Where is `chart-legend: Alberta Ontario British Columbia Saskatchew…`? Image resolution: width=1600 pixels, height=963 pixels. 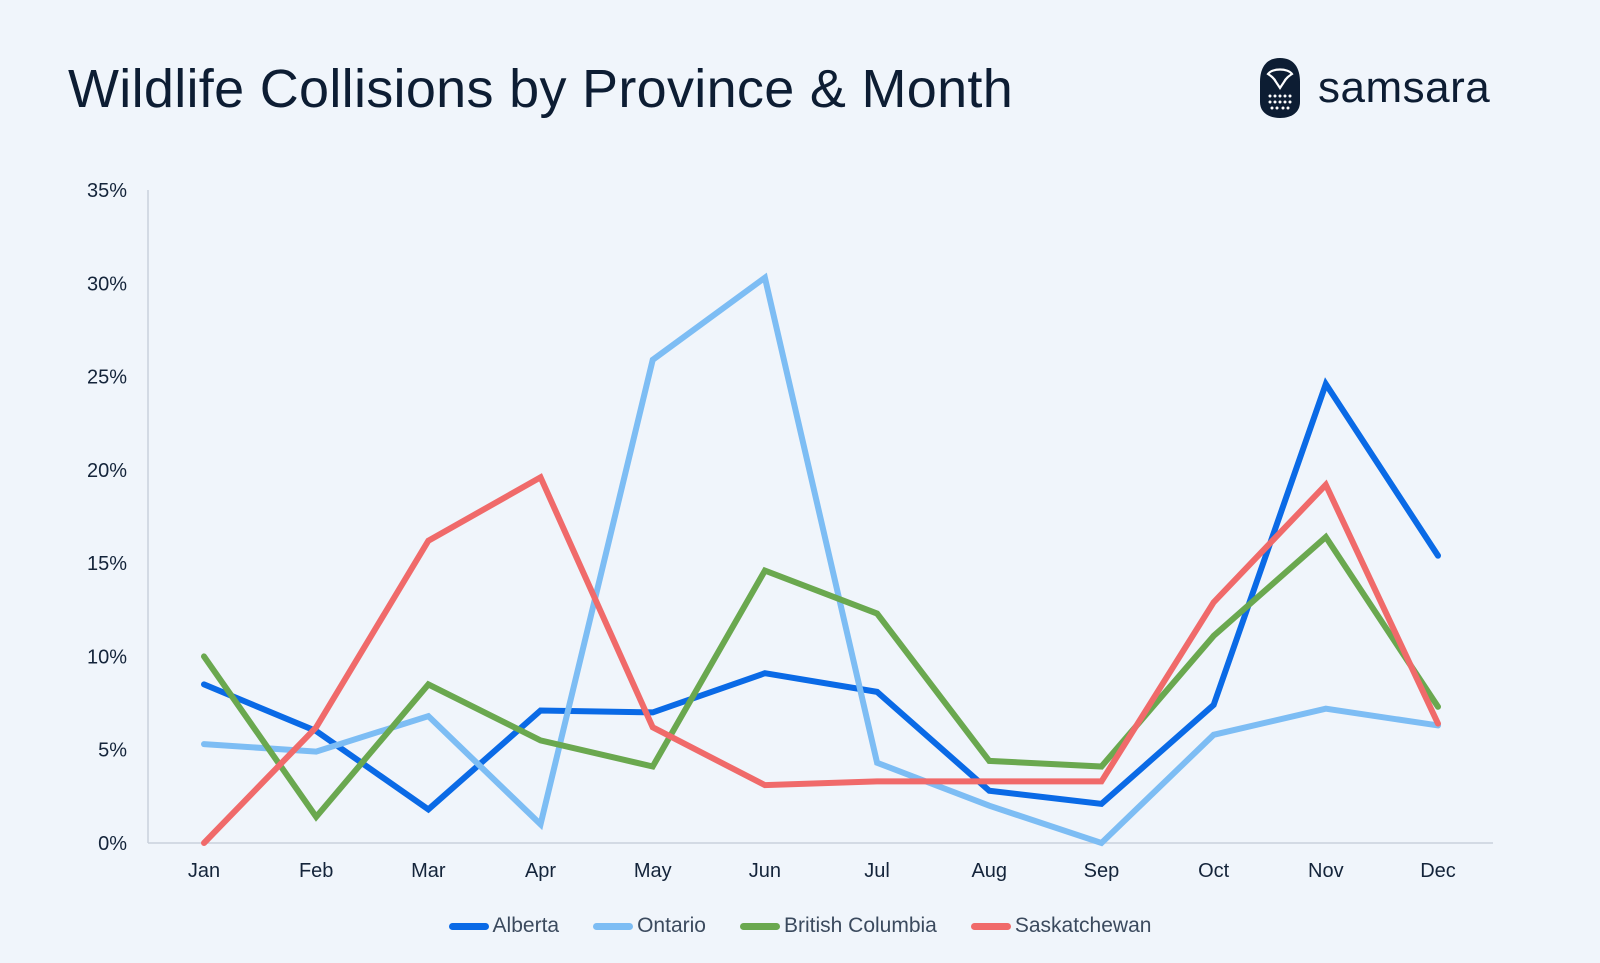 chart-legend: Alberta Ontario British Columbia Saskatchew… is located at coordinates (800, 926).